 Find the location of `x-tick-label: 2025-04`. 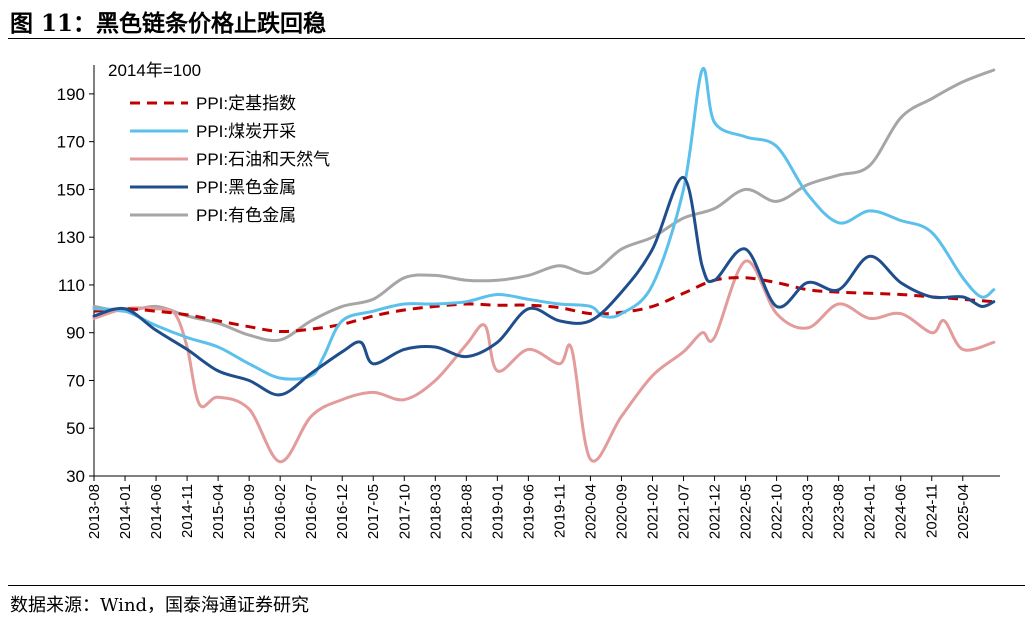

x-tick-label: 2025-04 is located at coordinates (963, 511).